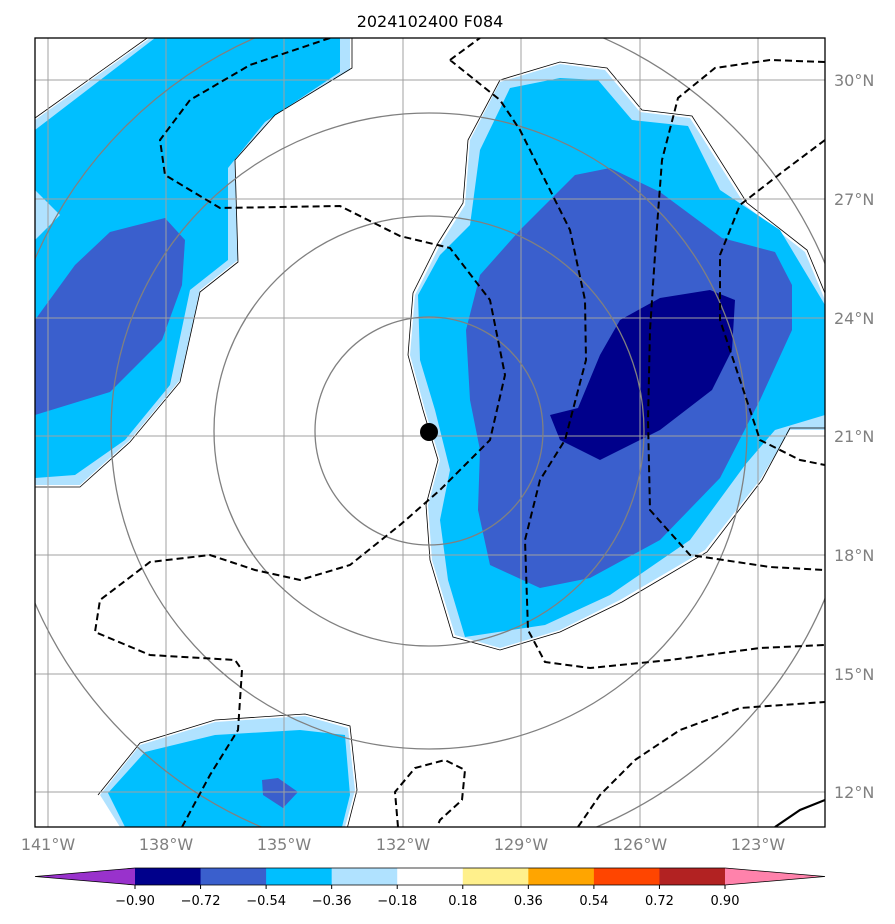  Describe the element at coordinates (593, 901) in the screenshot. I see `colorbar-tick-label: 0.54` at that location.